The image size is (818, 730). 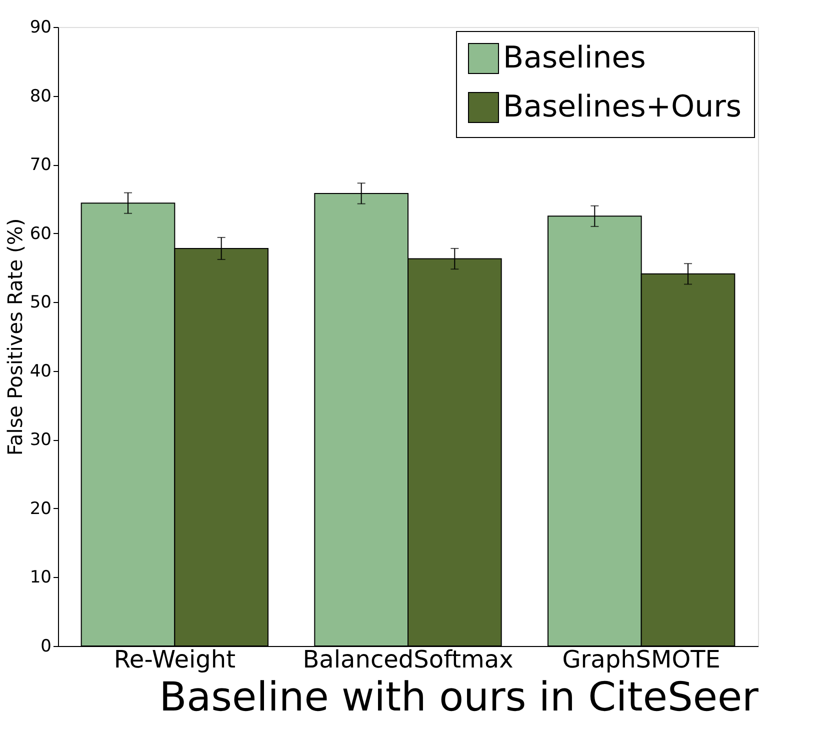 What do you see at coordinates (41, 578) in the screenshot?
I see `y-tick-label: 10` at bounding box center [41, 578].